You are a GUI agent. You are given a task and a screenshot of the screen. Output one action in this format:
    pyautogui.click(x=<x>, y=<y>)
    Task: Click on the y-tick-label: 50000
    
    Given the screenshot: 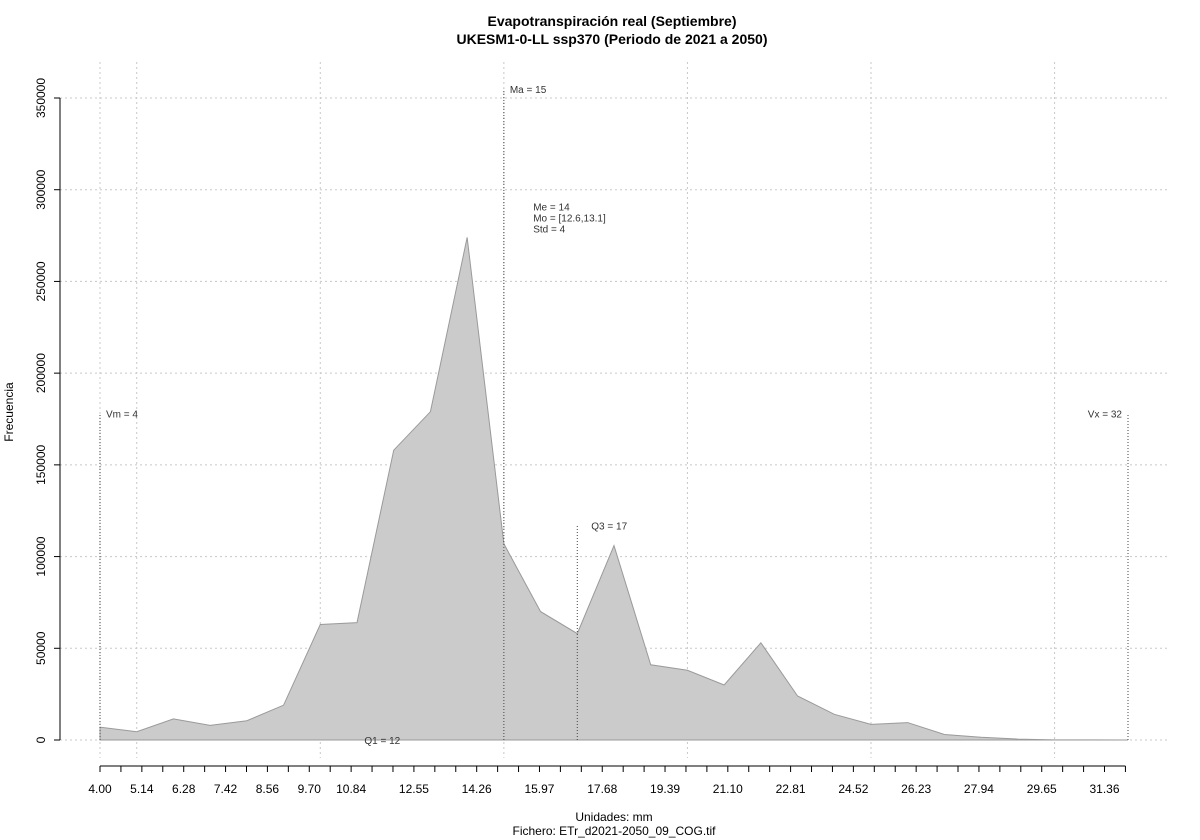 What is the action you would take?
    pyautogui.click(x=41, y=648)
    